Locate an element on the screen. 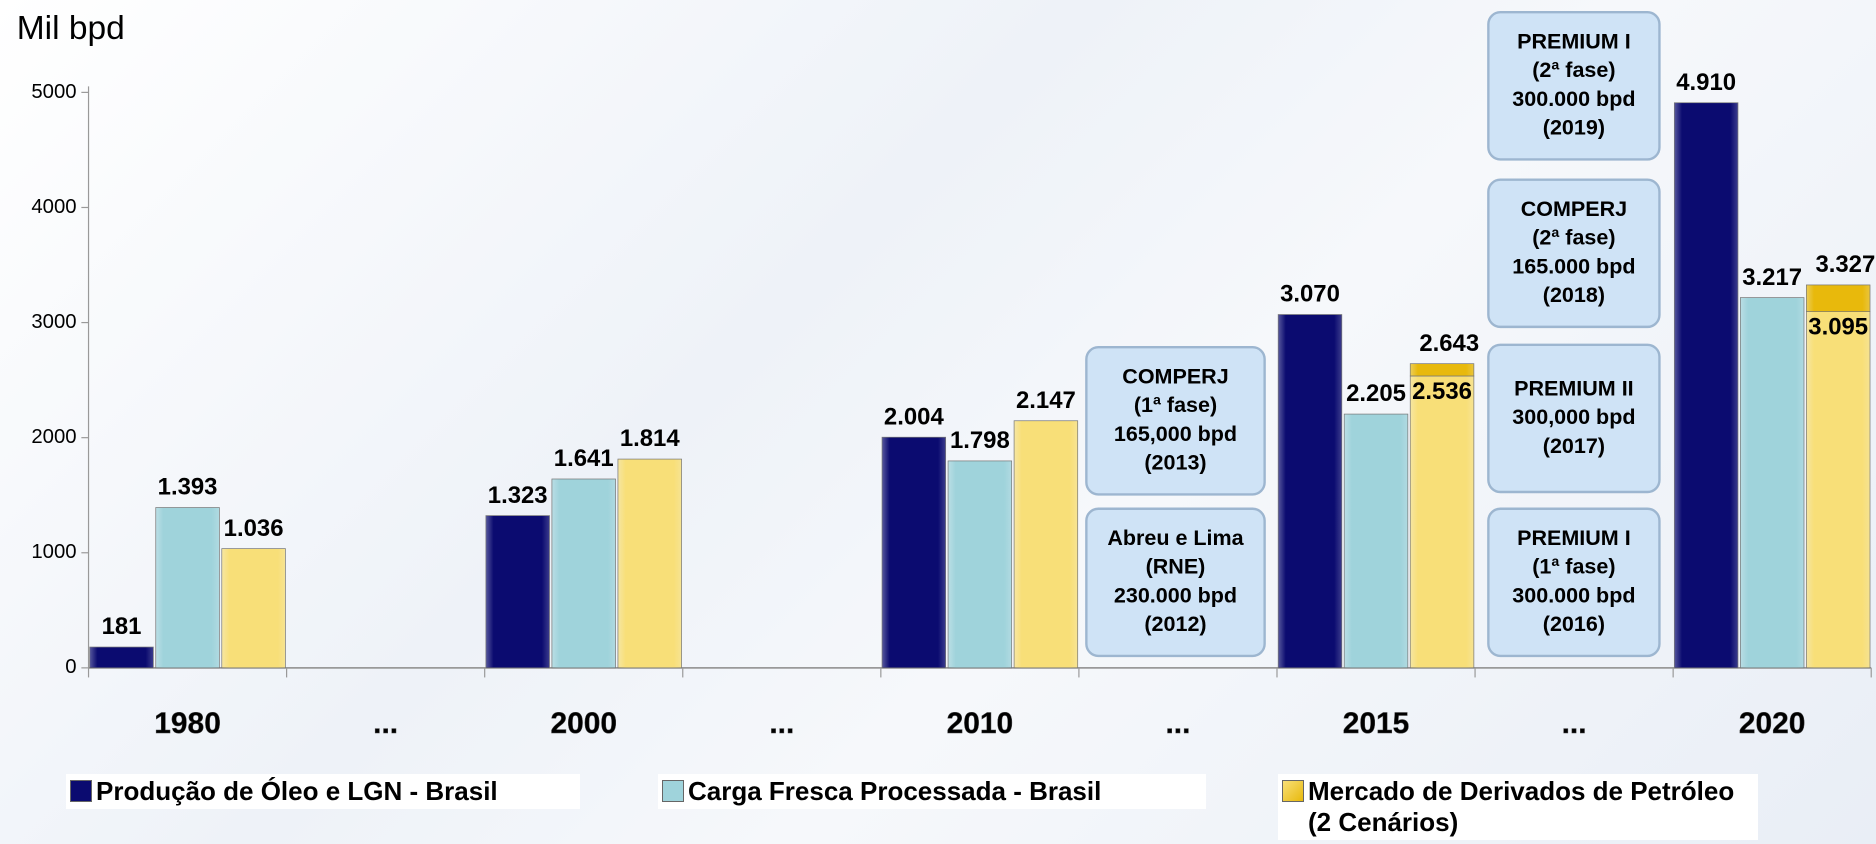 This screenshot has height=844, width=1876. y-tick-label: 2000 is located at coordinates (53, 437).